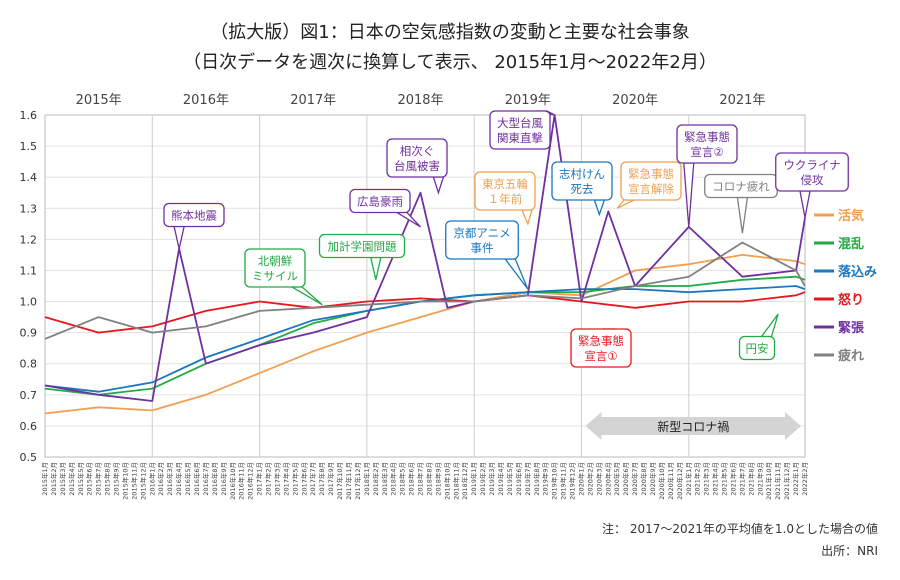  What do you see at coordinates (294, 479) in the screenshot?
I see `x-tick-label: 2017年5月` at bounding box center [294, 479].